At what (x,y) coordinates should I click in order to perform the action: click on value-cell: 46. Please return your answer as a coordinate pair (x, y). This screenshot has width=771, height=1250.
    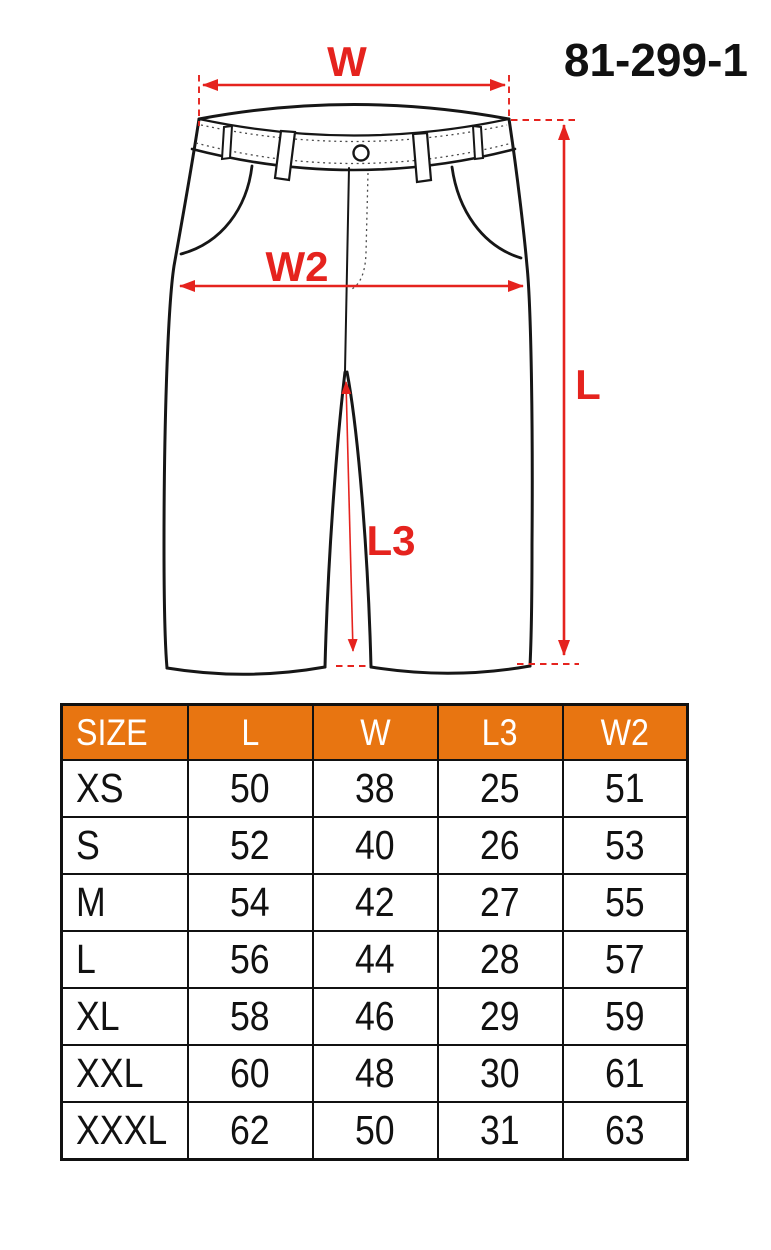
    Looking at the image, I should click on (375, 1016).